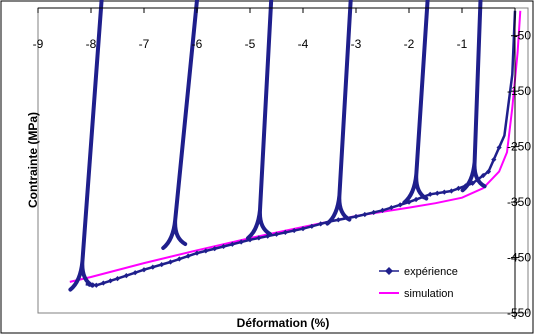 This screenshot has width=534, height=334. Describe the element at coordinates (38, 44) in the screenshot. I see `x-tick-label: -9` at that location.